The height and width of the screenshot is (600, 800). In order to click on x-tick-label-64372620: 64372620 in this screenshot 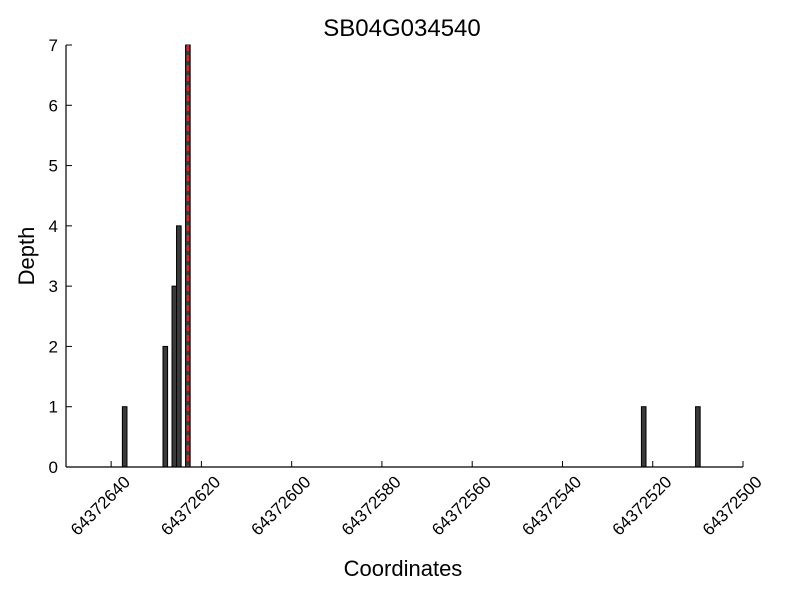, I will do `click(190, 505)`.